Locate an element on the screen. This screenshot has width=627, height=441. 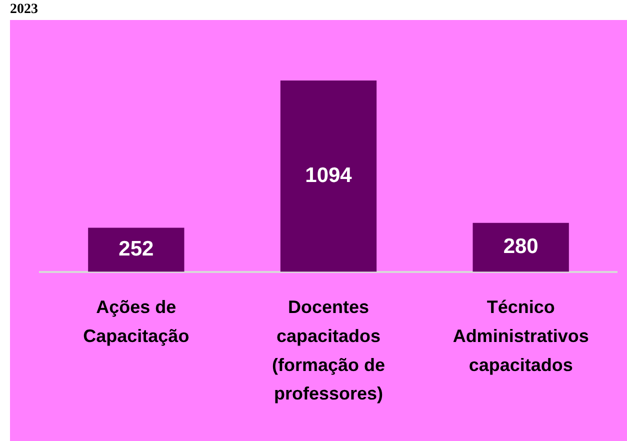
x-tick-label: Docentes capacitados (formação de professores) is located at coordinates (329, 350).